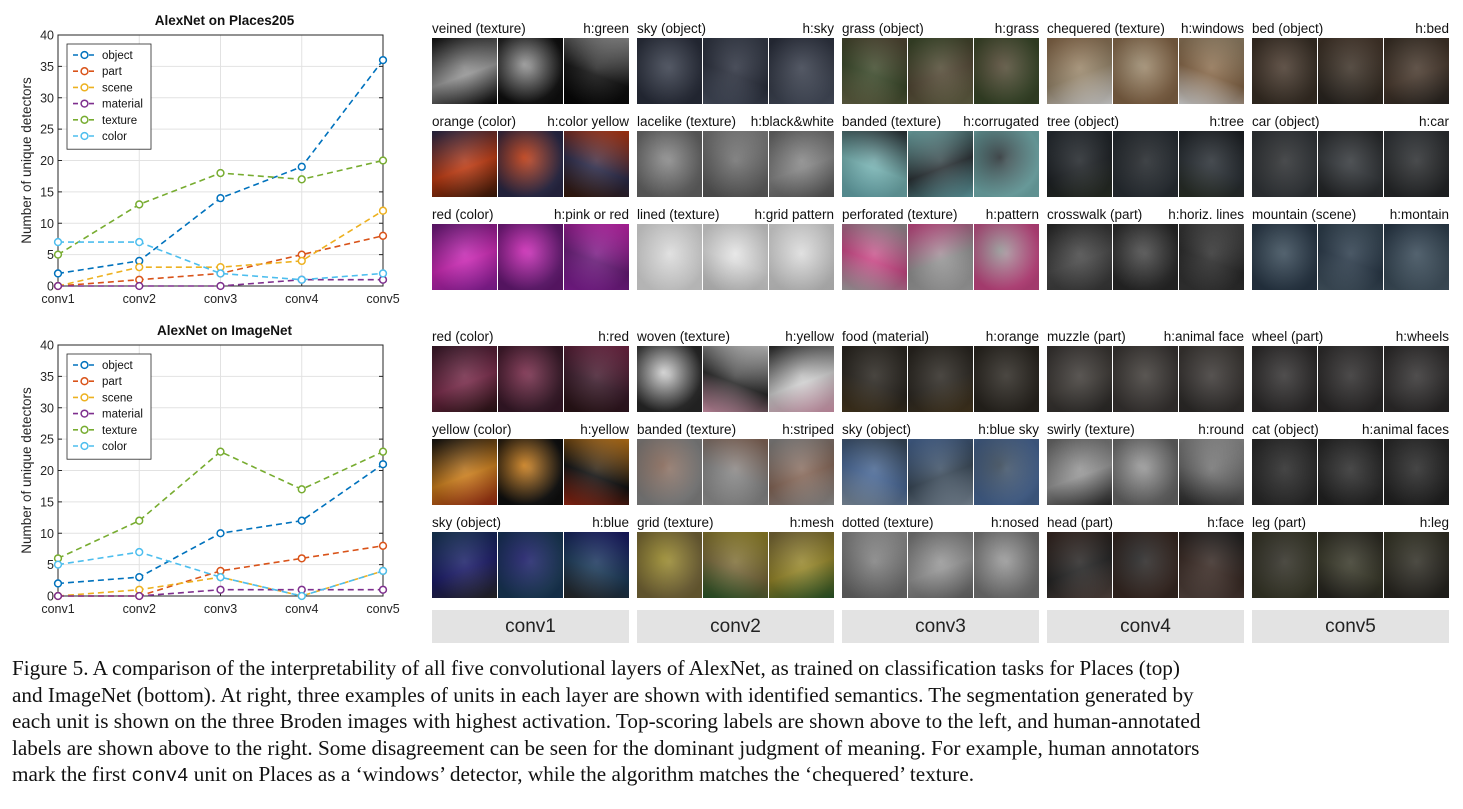  Describe the element at coordinates (26, 160) in the screenshot. I see `y-axis-label: Number of unique detectors` at that location.